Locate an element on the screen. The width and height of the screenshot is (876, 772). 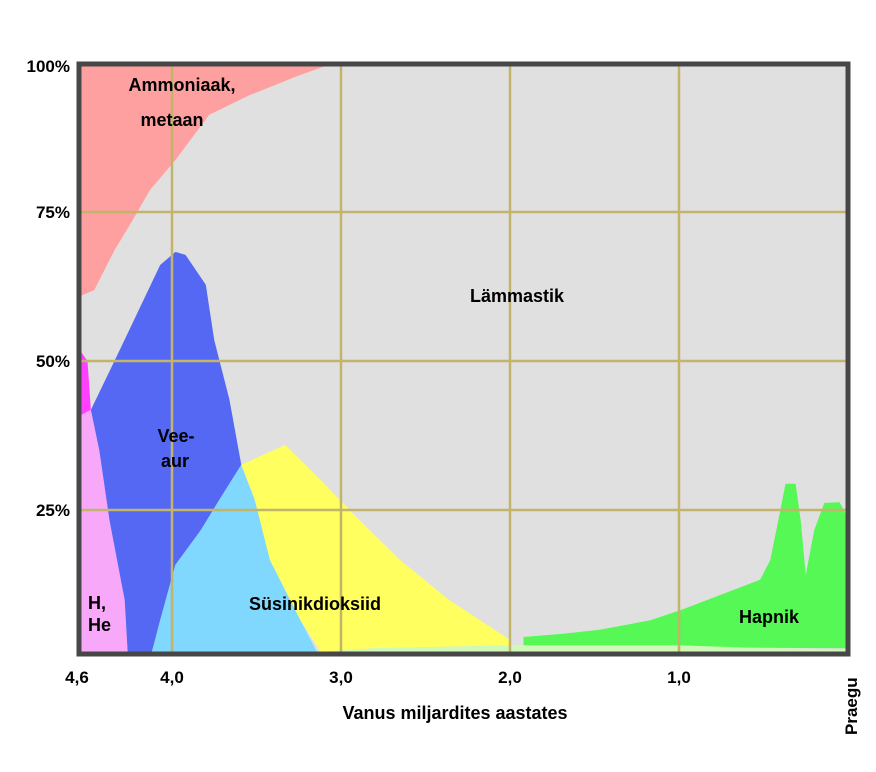
x-tick-label: 1,0 is located at coordinates (679, 677).